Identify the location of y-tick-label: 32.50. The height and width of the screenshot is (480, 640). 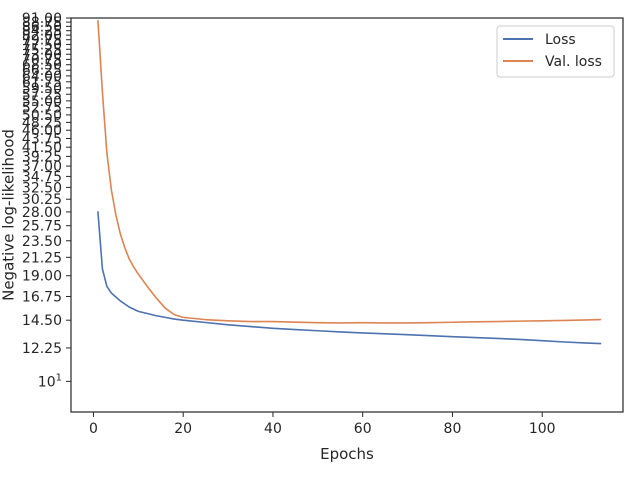
(42, 188).